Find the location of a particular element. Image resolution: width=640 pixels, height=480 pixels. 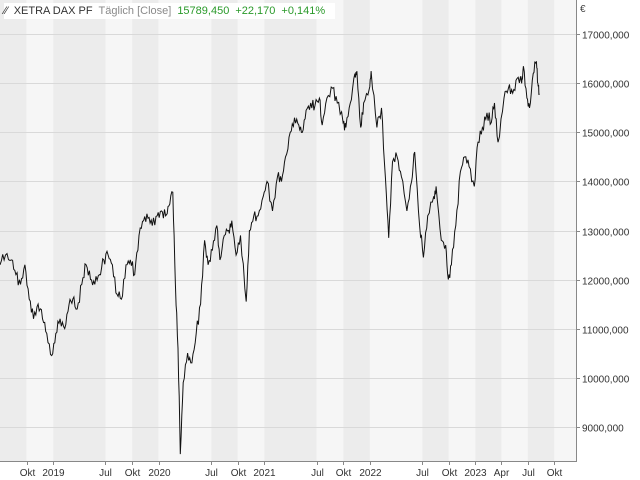

last-price: 15789,450 is located at coordinates (203, 11).